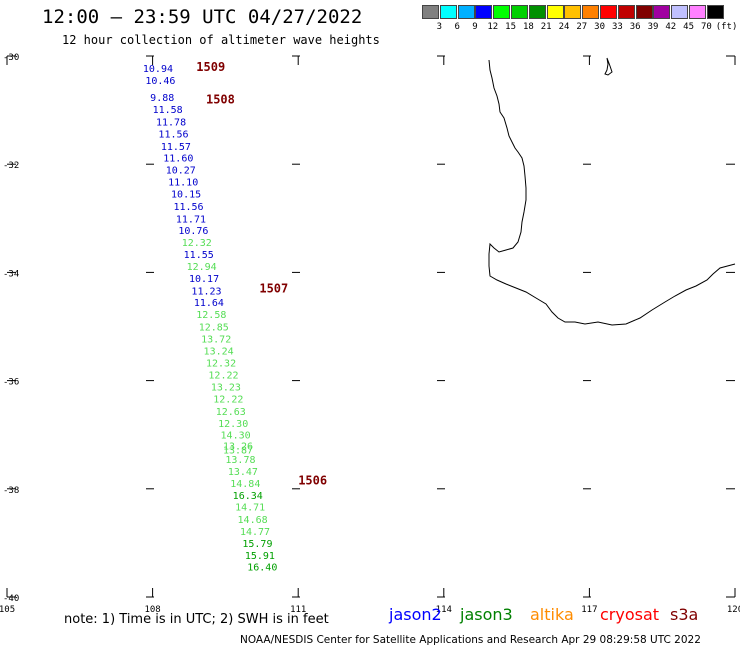 This screenshot has height=650, width=740. I want to click on wave-height-label: 15.91, so click(260, 556).